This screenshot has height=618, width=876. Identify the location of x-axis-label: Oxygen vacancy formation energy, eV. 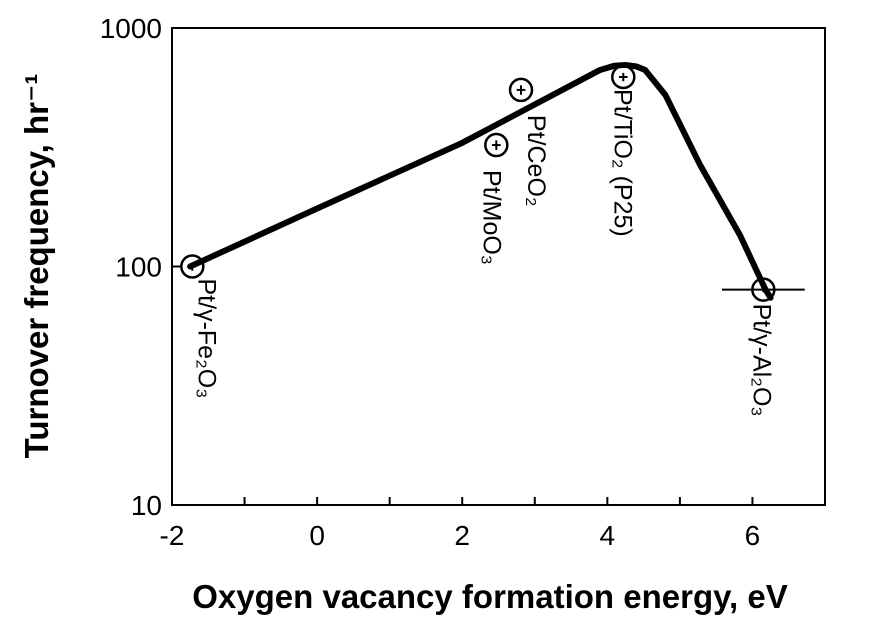
(489, 596).